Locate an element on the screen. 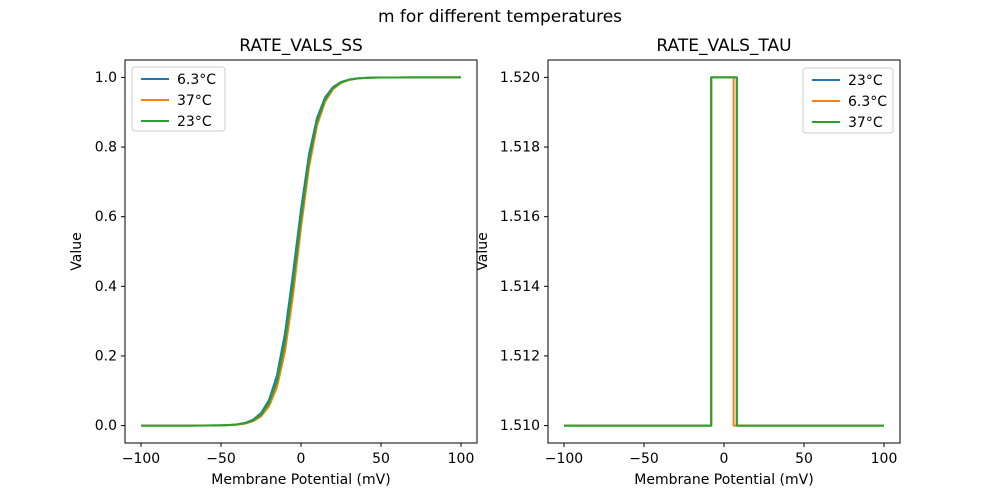  figure-suptitle: m for different temperatures is located at coordinates (500, 17).